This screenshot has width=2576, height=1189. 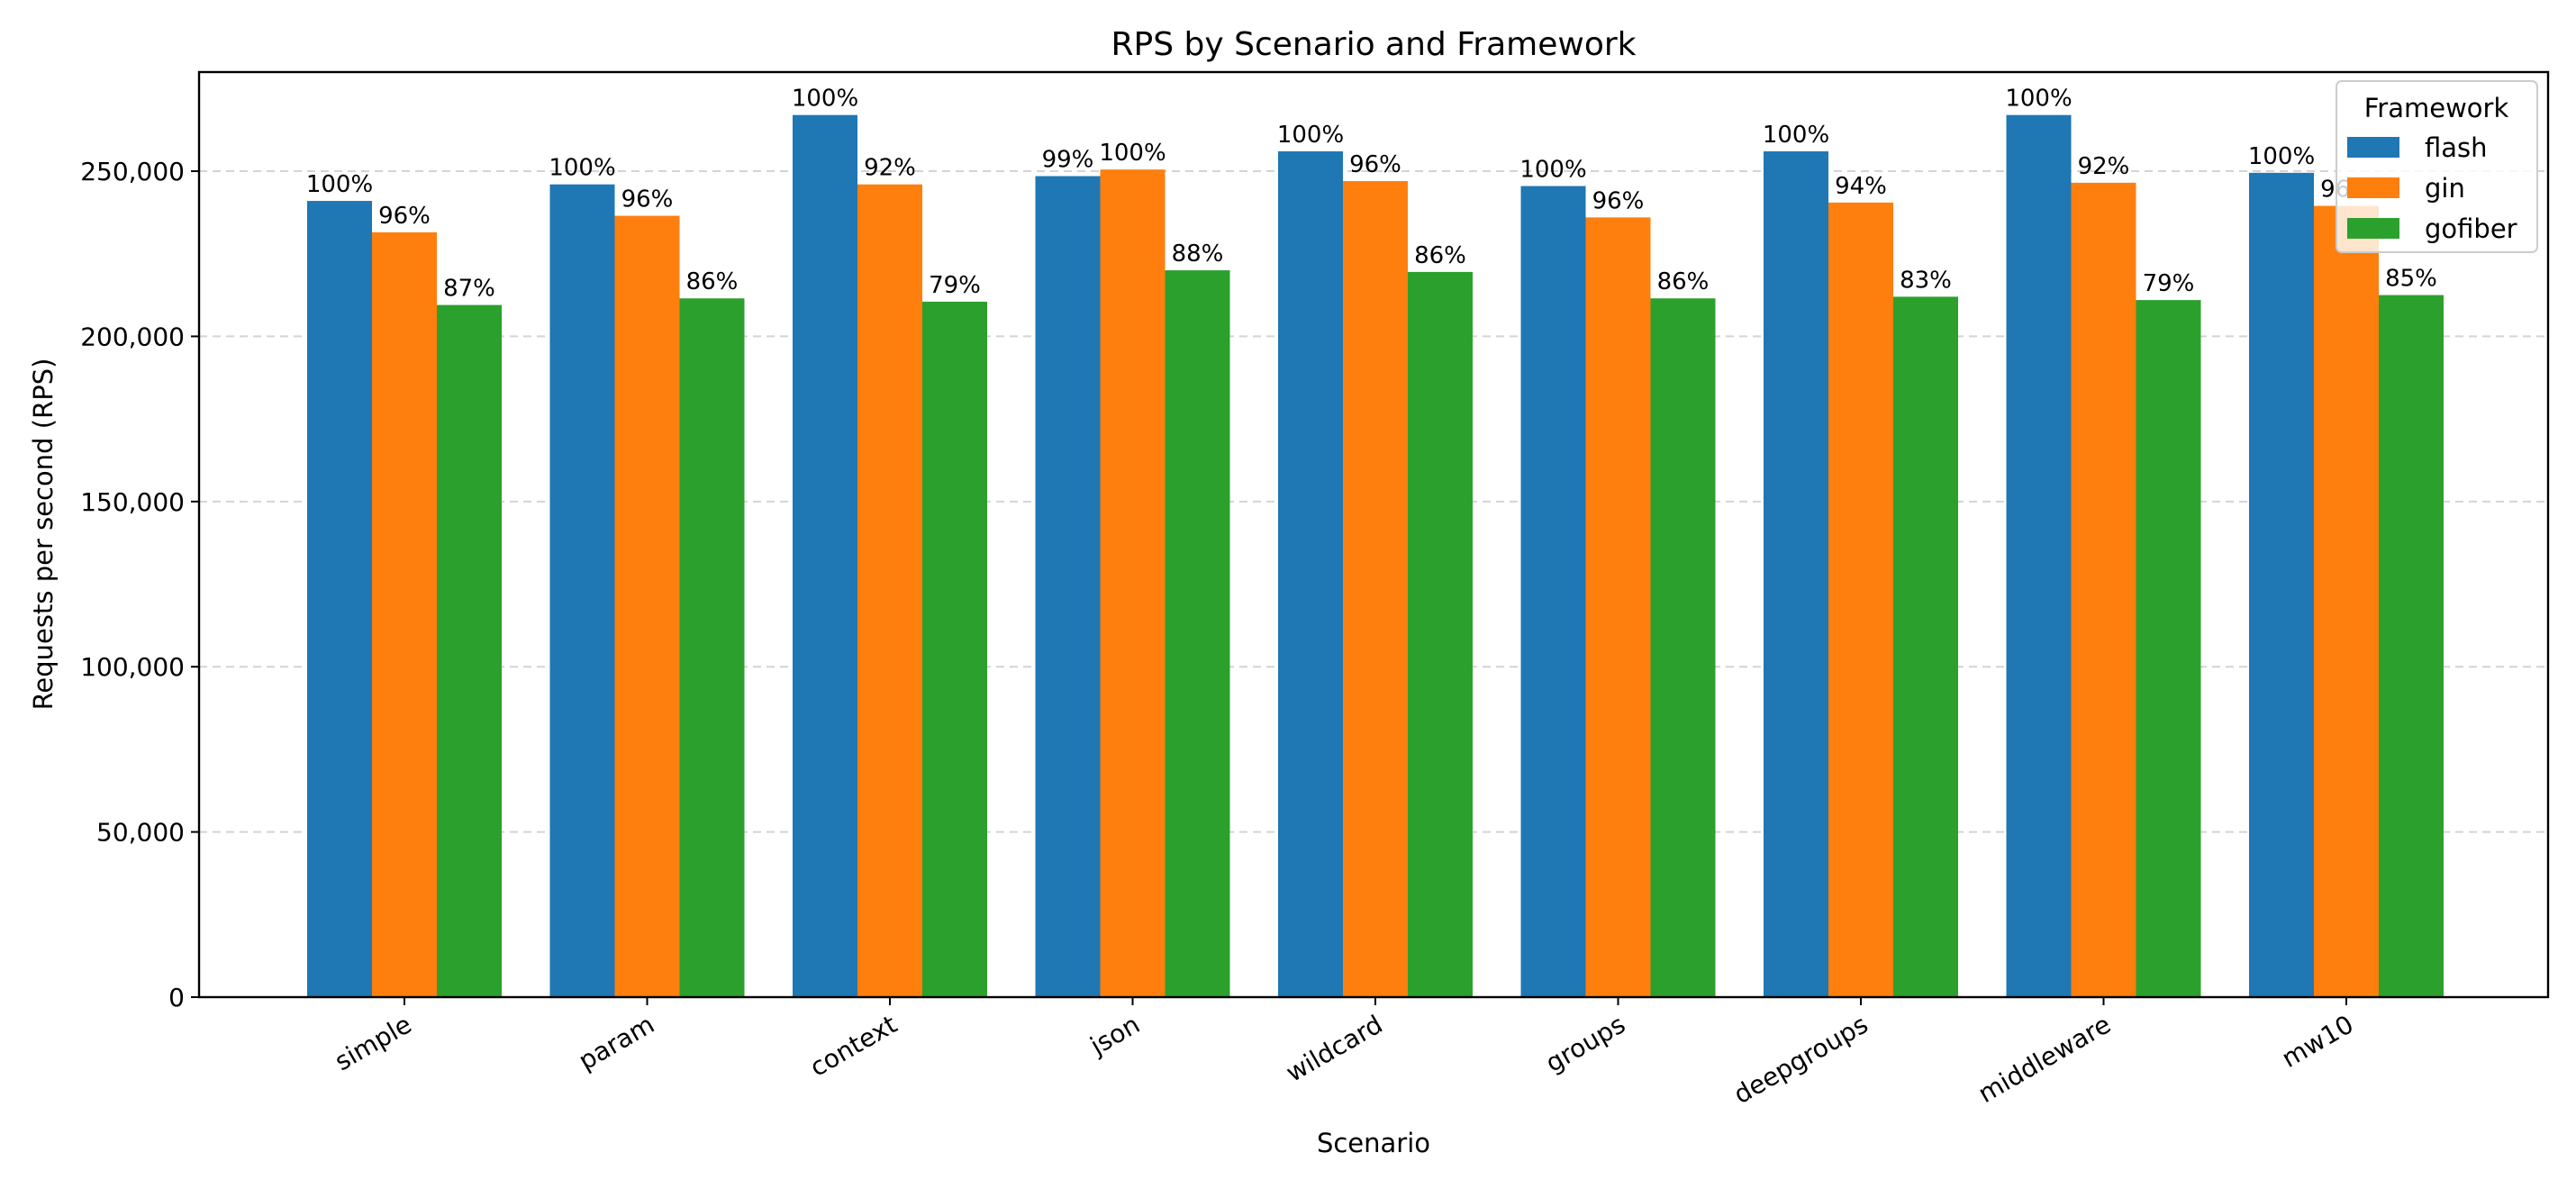 What do you see at coordinates (2411, 647) in the screenshot?
I see `bar-gofiber-mw10` at bounding box center [2411, 647].